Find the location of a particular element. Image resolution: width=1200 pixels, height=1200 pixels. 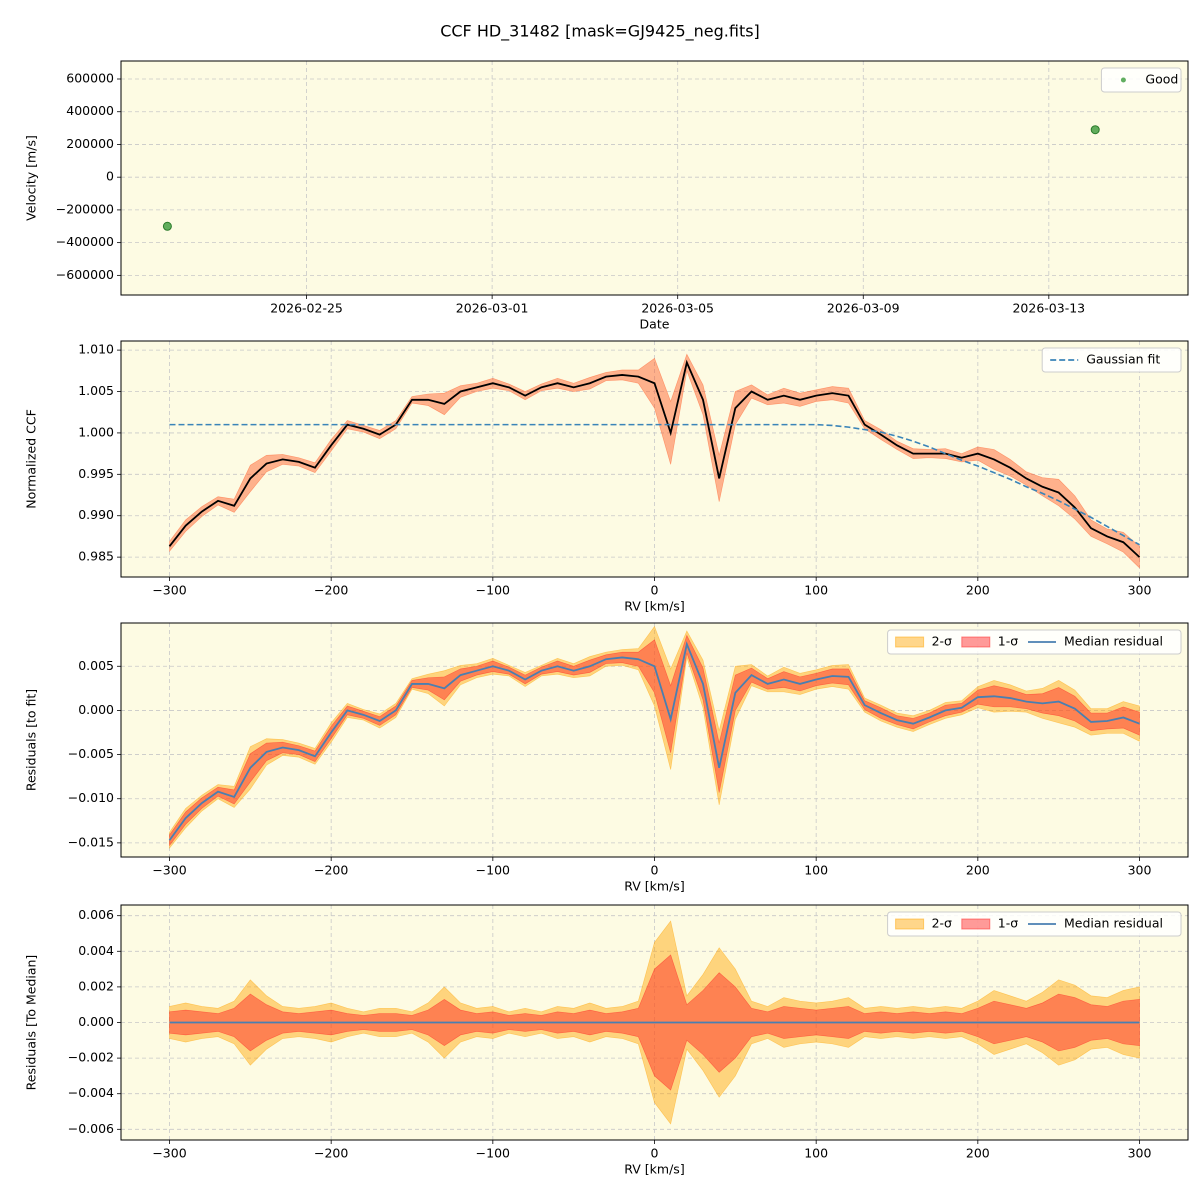

y-tick-label: −0.002 is located at coordinates (91, 1057).